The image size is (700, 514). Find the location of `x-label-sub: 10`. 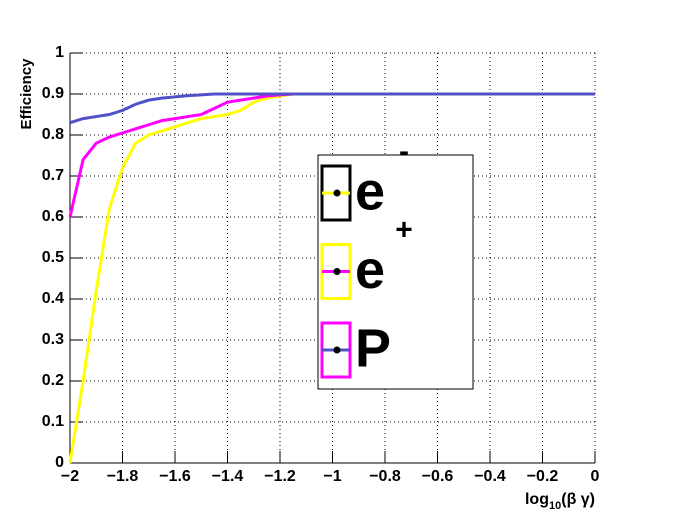

x-label-sub: 10 is located at coordinates (555, 506).